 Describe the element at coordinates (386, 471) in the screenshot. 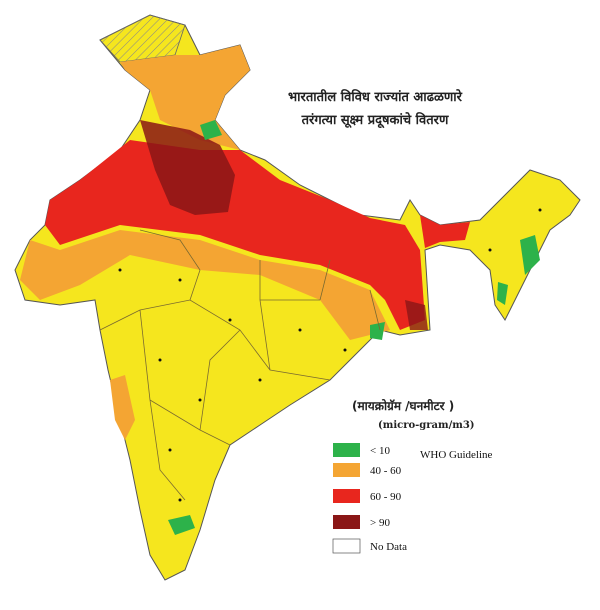

I see `legend-label: 40 - 60` at that location.